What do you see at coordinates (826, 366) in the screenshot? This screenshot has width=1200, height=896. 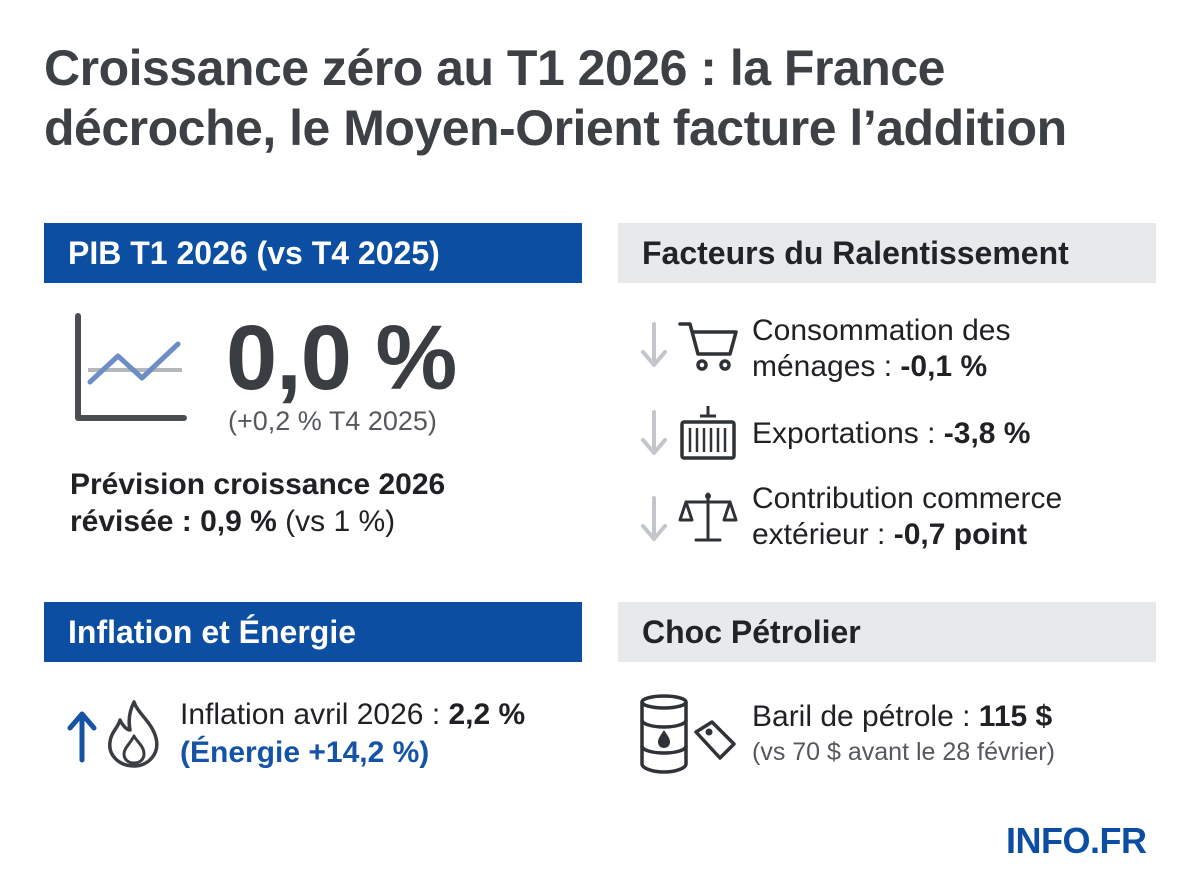 I see `factor-consumption-label: ménages :` at bounding box center [826, 366].